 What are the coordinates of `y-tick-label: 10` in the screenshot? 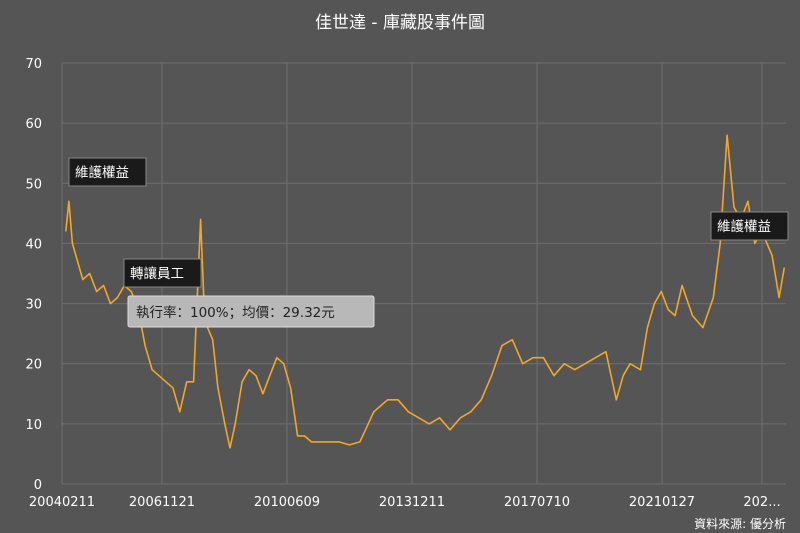 It's located at (33, 425).